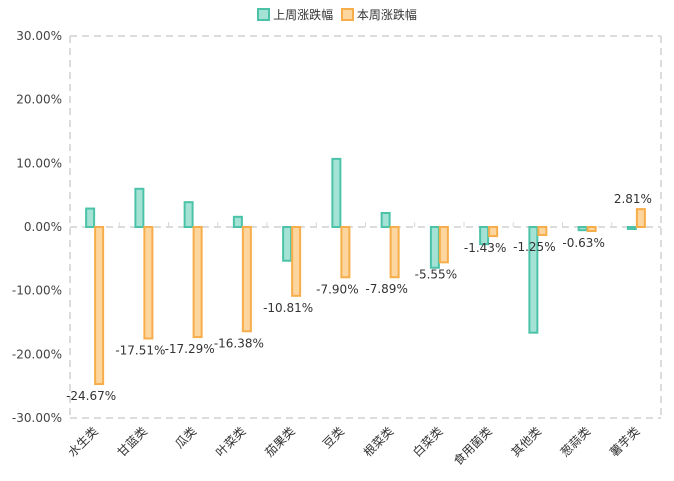 This screenshot has height=481, width=674. Describe the element at coordinates (378, 441) in the screenshot. I see `x-category-label: 根菜类` at that location.